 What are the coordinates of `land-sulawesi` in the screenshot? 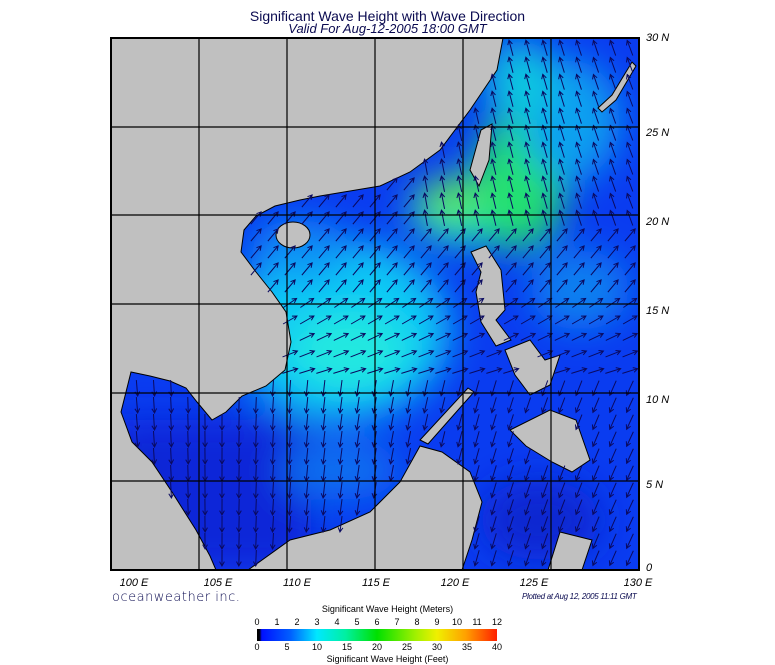 It's located at (570, 550).